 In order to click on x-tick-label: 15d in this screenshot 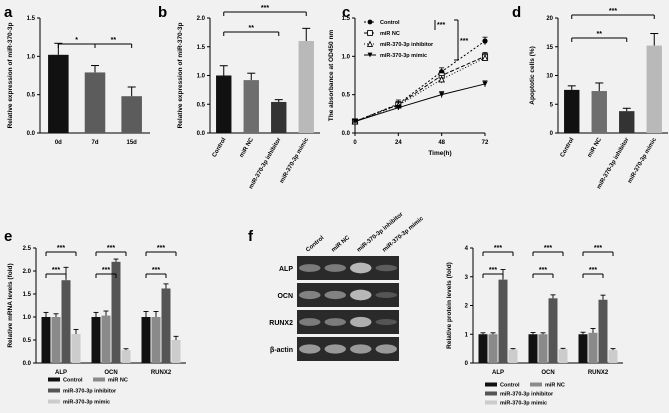, I will do `click(131, 143)`.